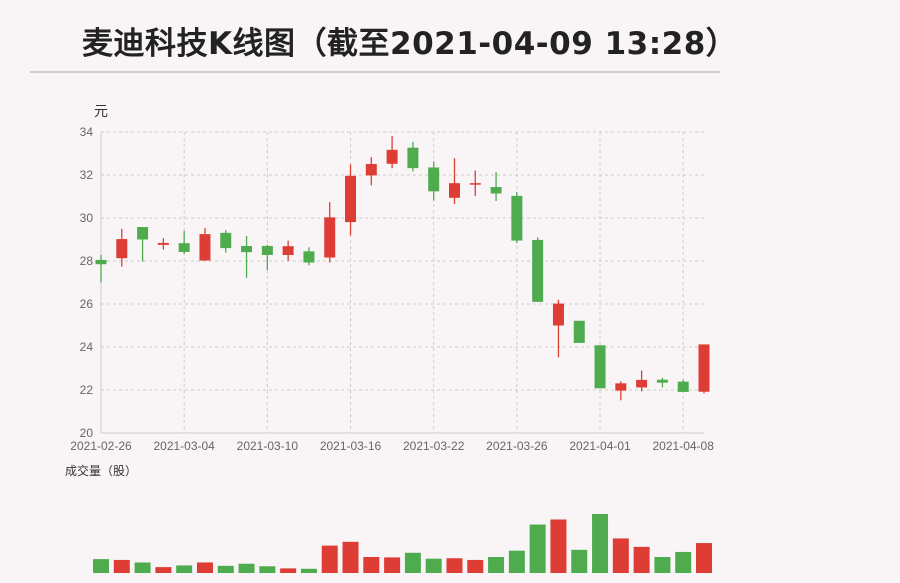 This screenshot has width=900, height=583. What do you see at coordinates (375, 72) in the screenshot?
I see `title-divider` at bounding box center [375, 72].